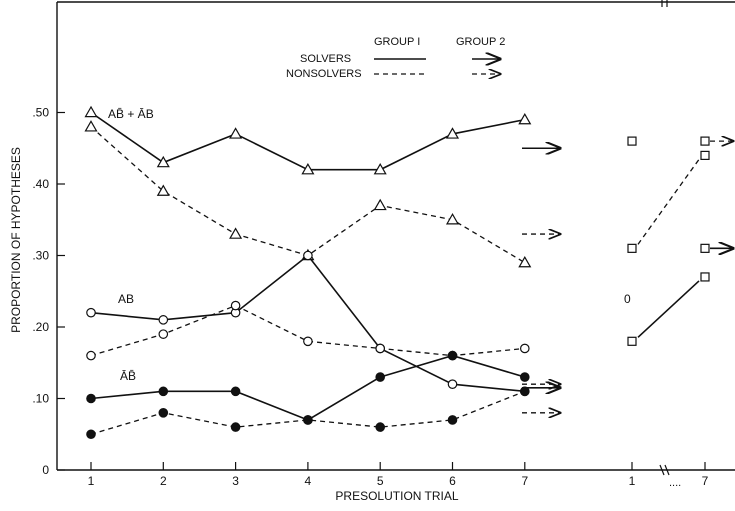 Image resolution: width=735 pixels, height=511 pixels. What do you see at coordinates (40, 399) in the screenshot?
I see `y-tick-label: .10` at bounding box center [40, 399].